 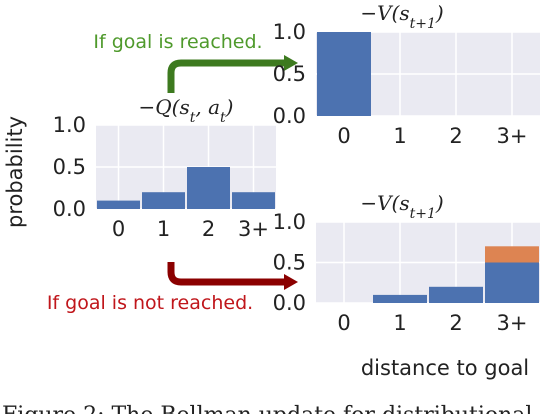 What do you see at coordinates (15, 172) in the screenshot?
I see `y-axis-label: probability` at bounding box center [15, 172].